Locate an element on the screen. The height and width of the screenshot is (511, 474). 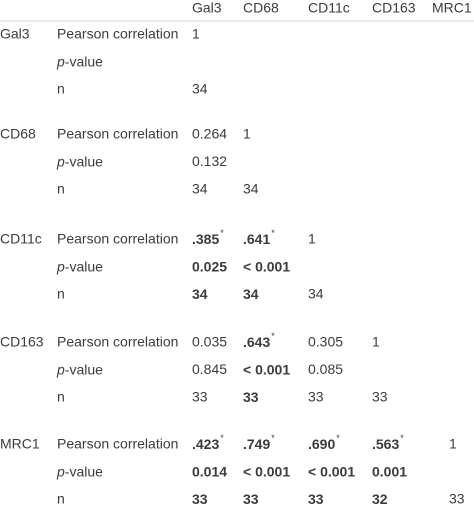
cell-value: .563 is located at coordinates (385, 444).